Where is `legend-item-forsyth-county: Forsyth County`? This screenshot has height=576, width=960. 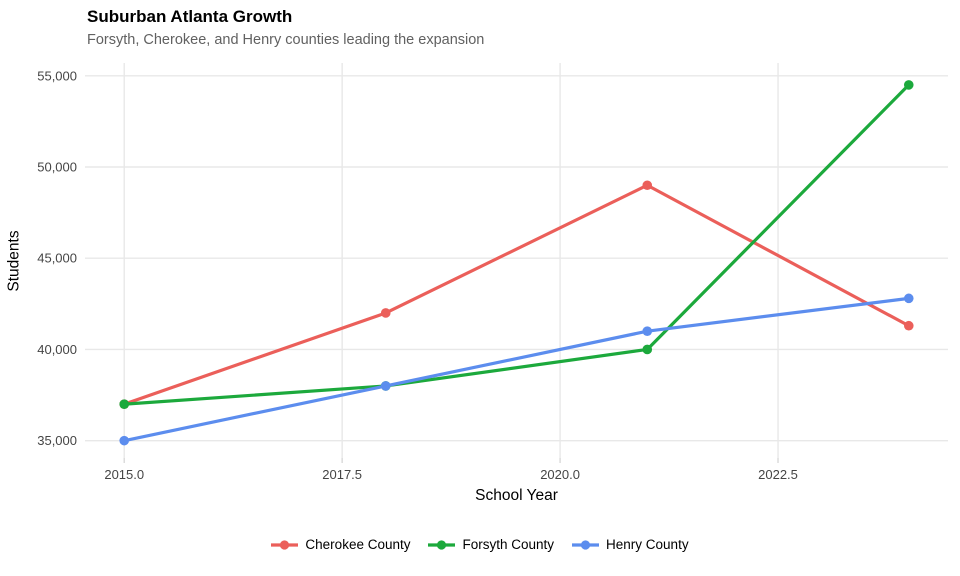
legend-item-forsyth-county: Forsyth County is located at coordinates (491, 544).